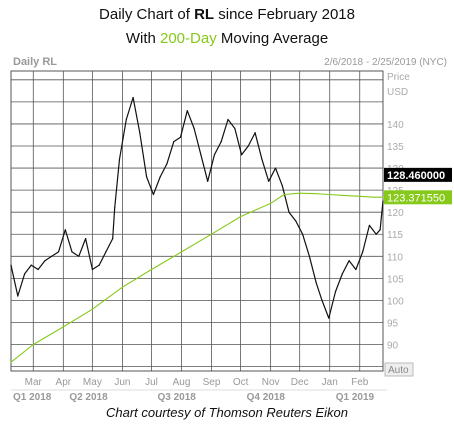  I want to click on currency-axis-label: USD, so click(397, 92).